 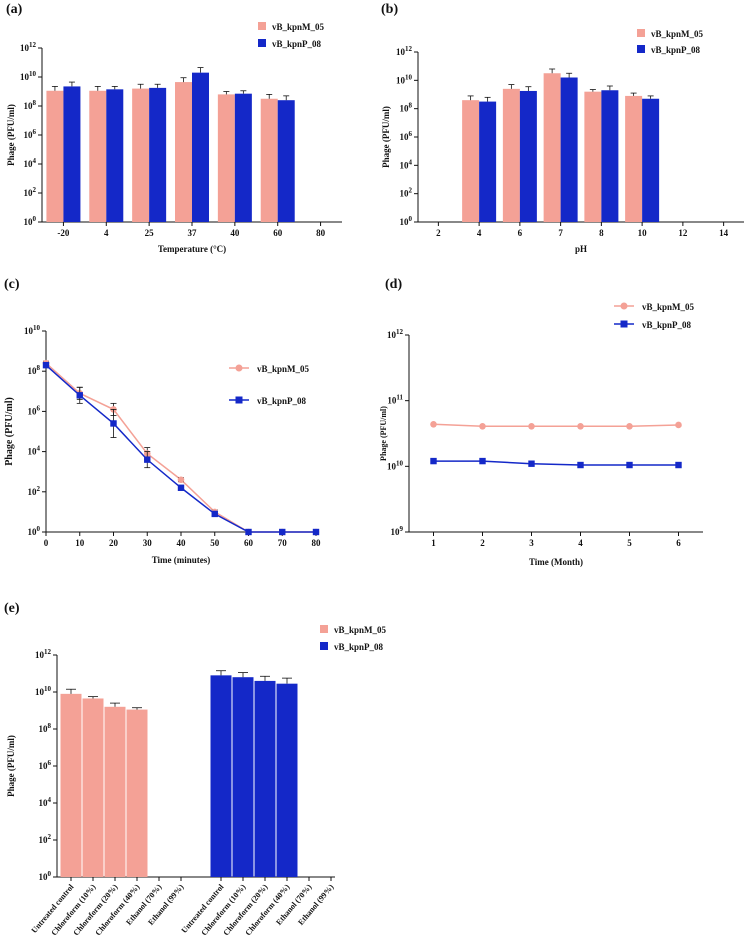 What do you see at coordinates (181, 560) in the screenshot?
I see `x-axis-label: Time (minutes)` at bounding box center [181, 560].